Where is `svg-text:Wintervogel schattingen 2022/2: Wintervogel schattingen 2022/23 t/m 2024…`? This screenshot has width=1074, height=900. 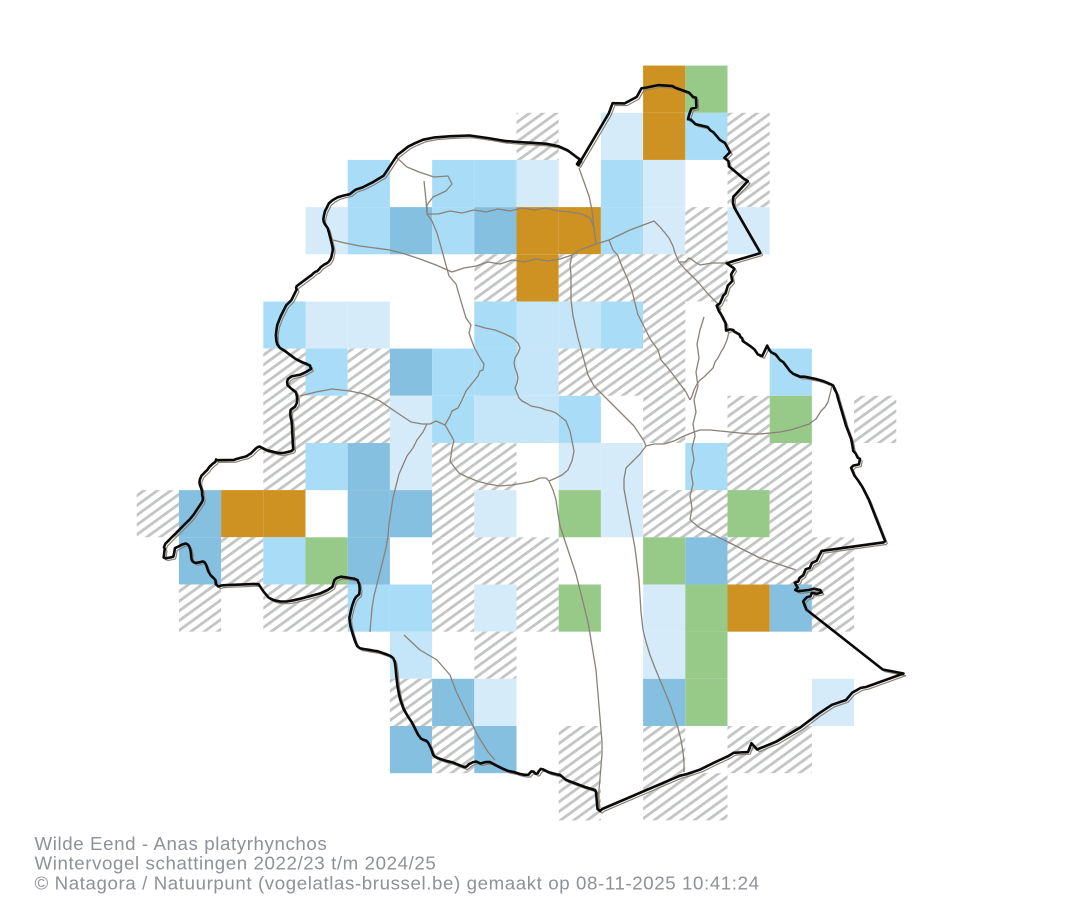 svg-text:Wintervogel schattingen 2022/2: Wintervogel schattingen 2022/23 t/m 2024… is located at coordinates (236, 863).